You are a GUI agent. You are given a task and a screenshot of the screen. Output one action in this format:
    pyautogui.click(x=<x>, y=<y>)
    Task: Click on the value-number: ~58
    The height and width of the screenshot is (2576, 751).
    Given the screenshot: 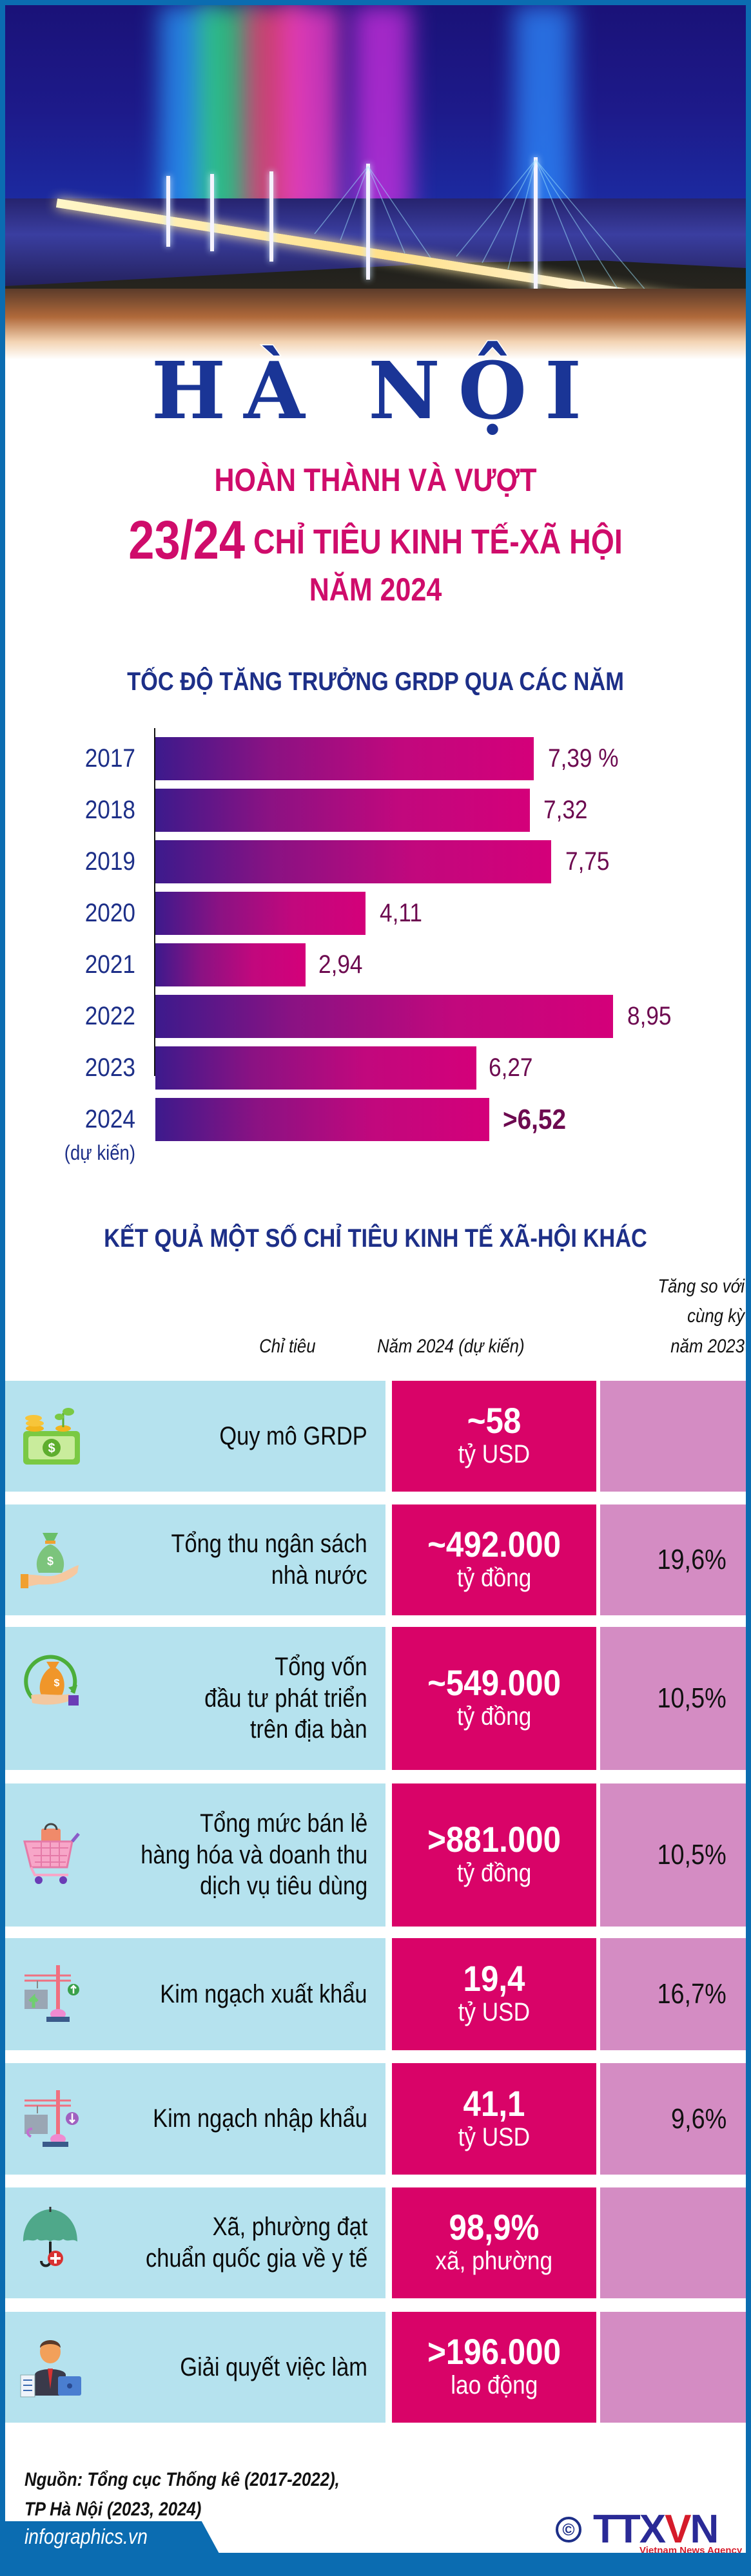 What is the action you would take?
    pyautogui.click(x=494, y=1421)
    